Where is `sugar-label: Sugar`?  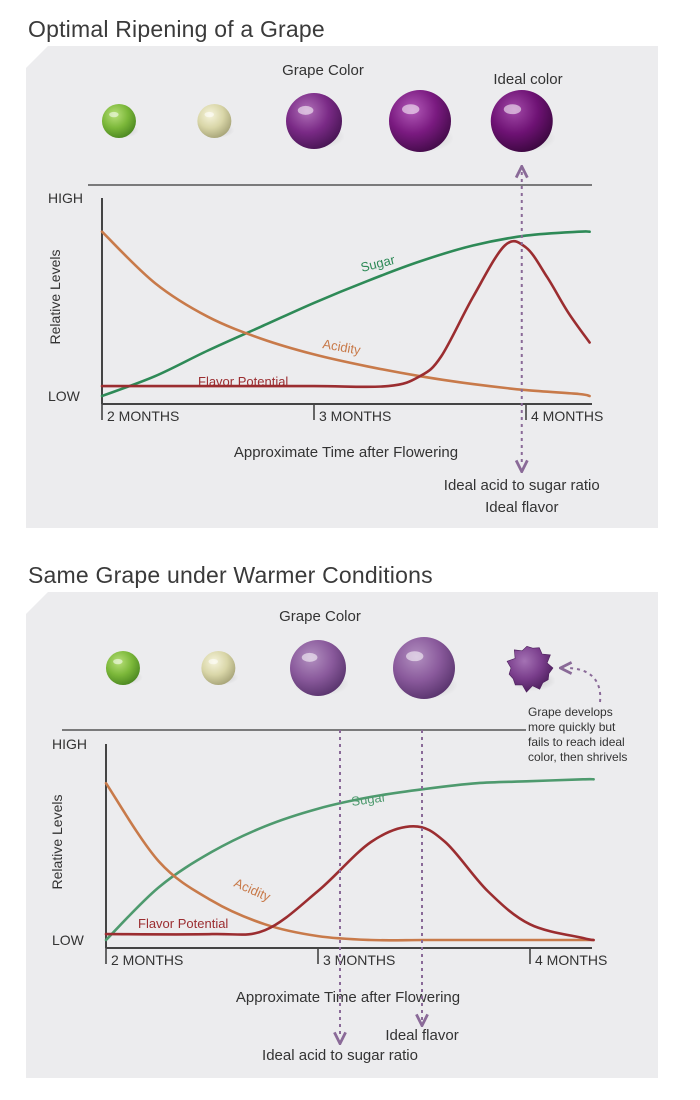 sugar-label: Sugar is located at coordinates (368, 799).